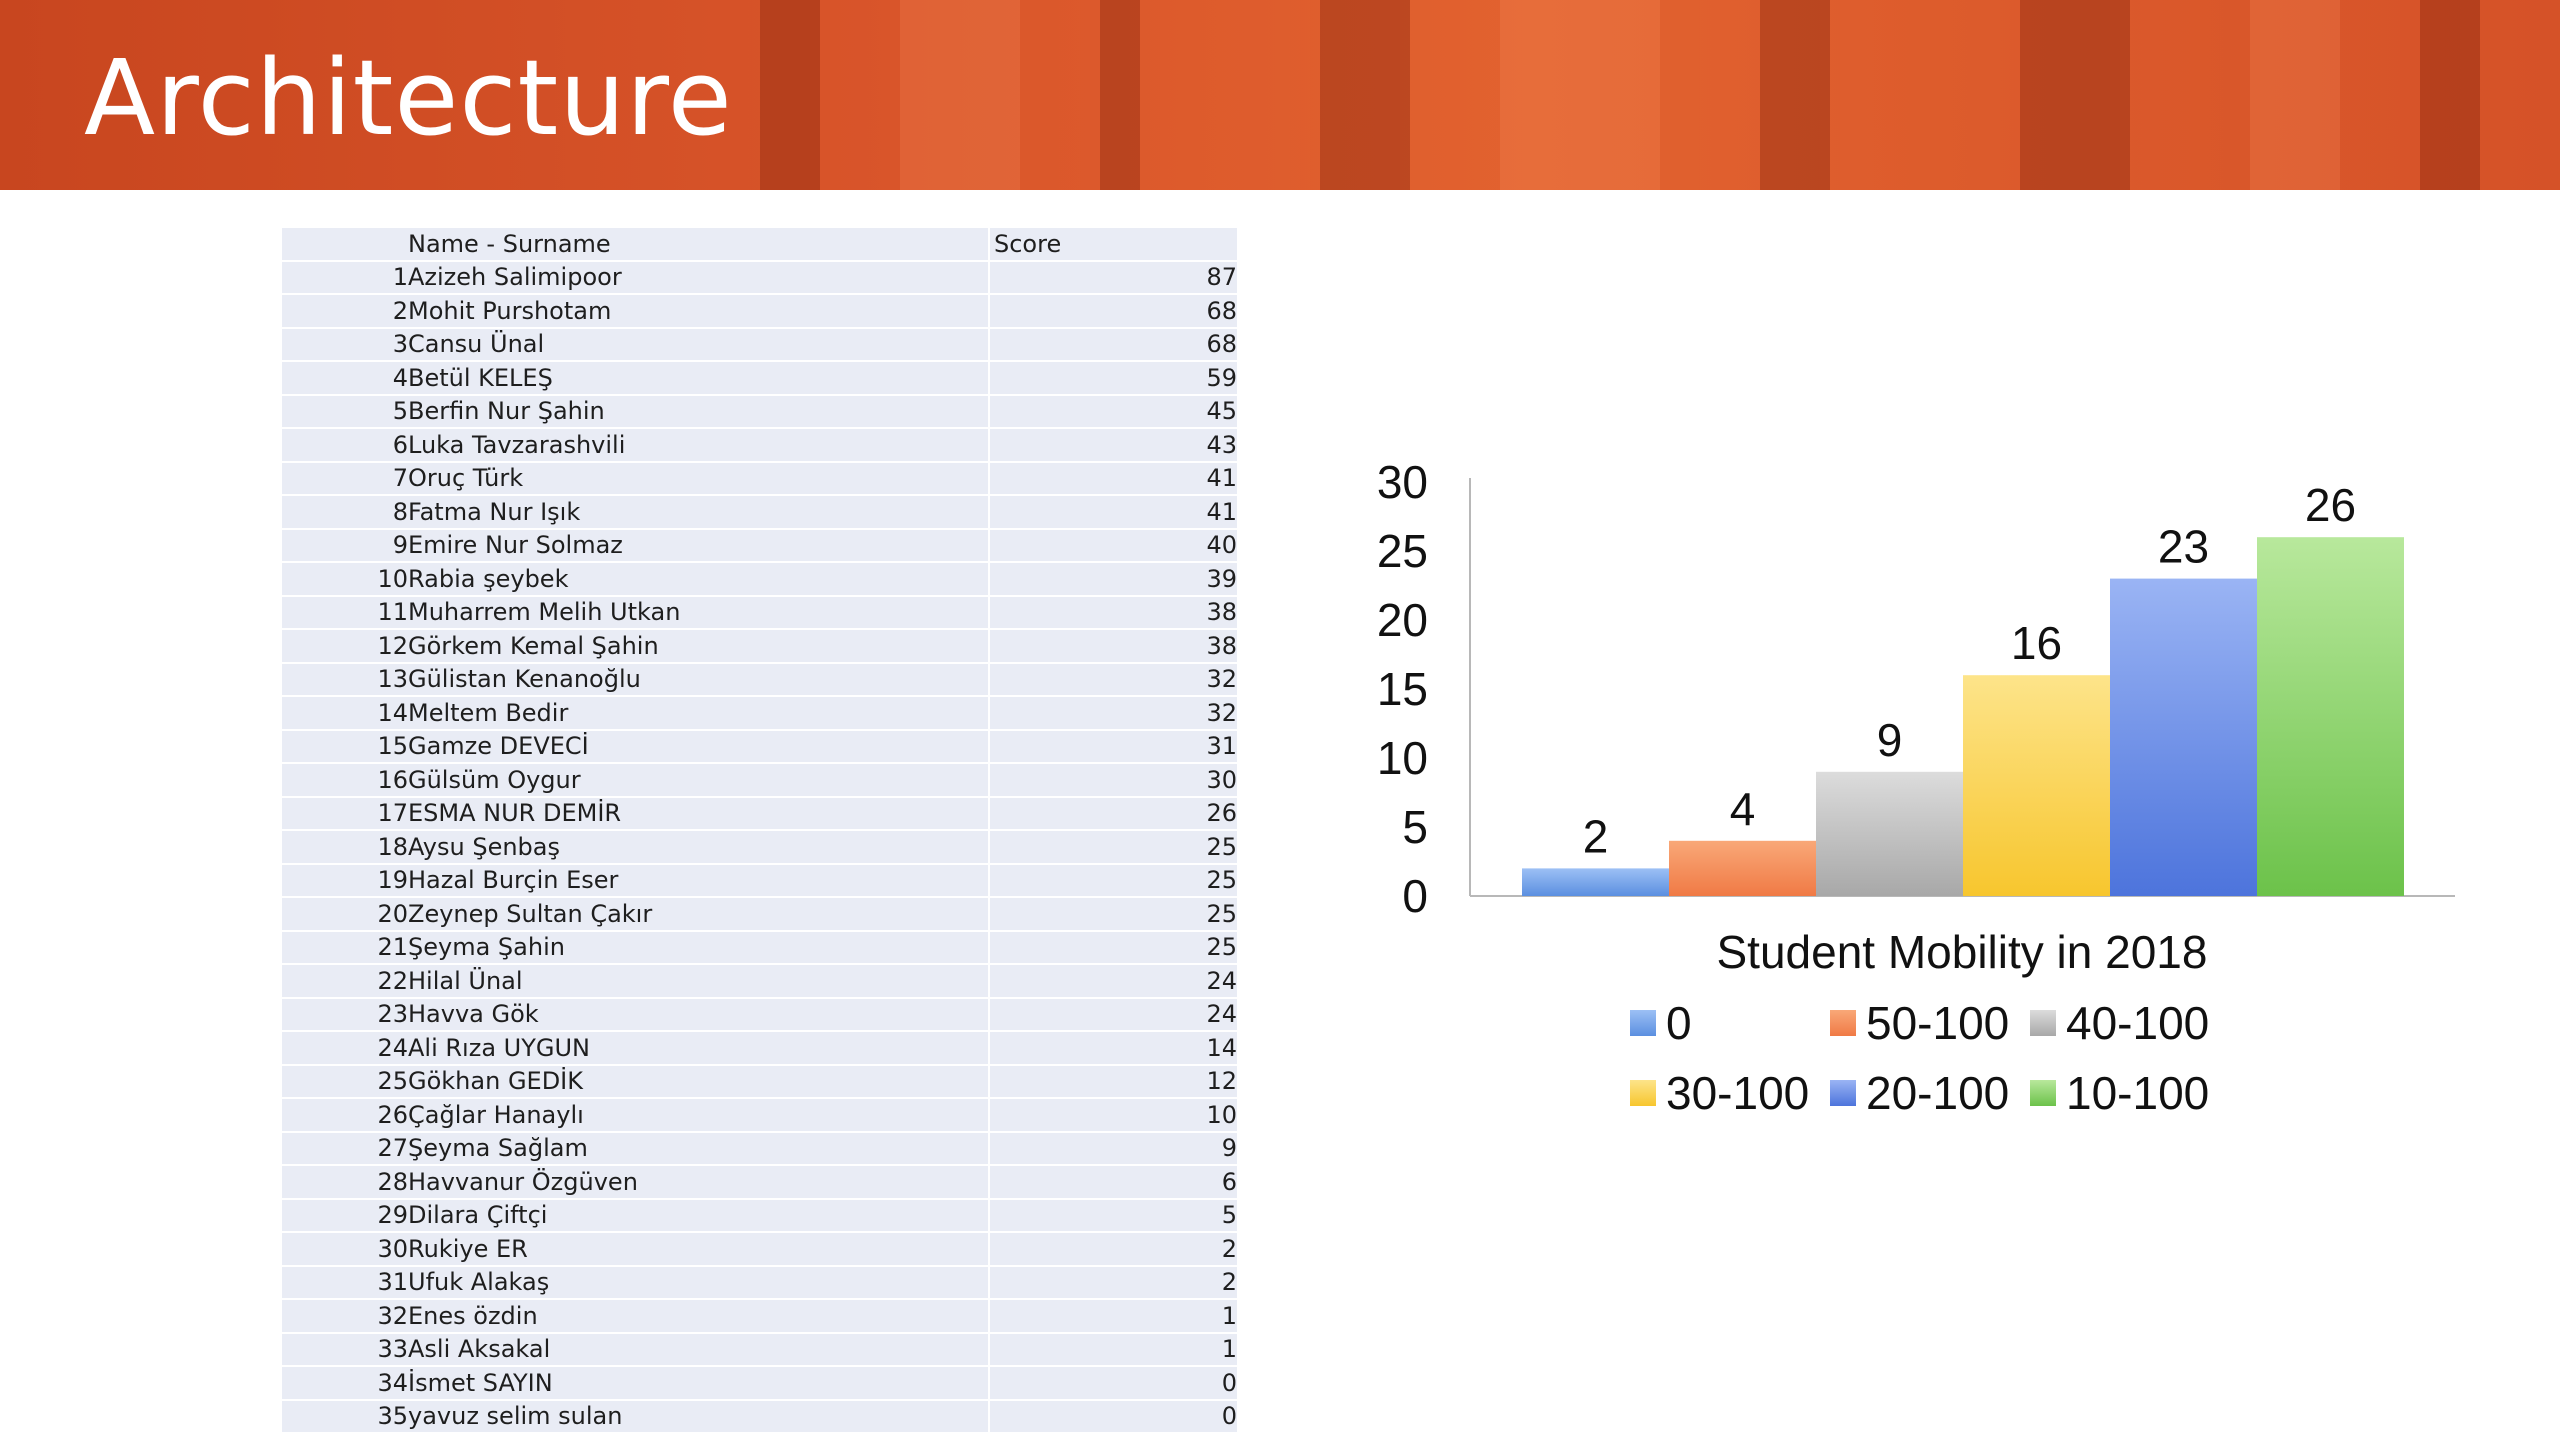  I want to click on student-score: 31, so click(1113, 746).